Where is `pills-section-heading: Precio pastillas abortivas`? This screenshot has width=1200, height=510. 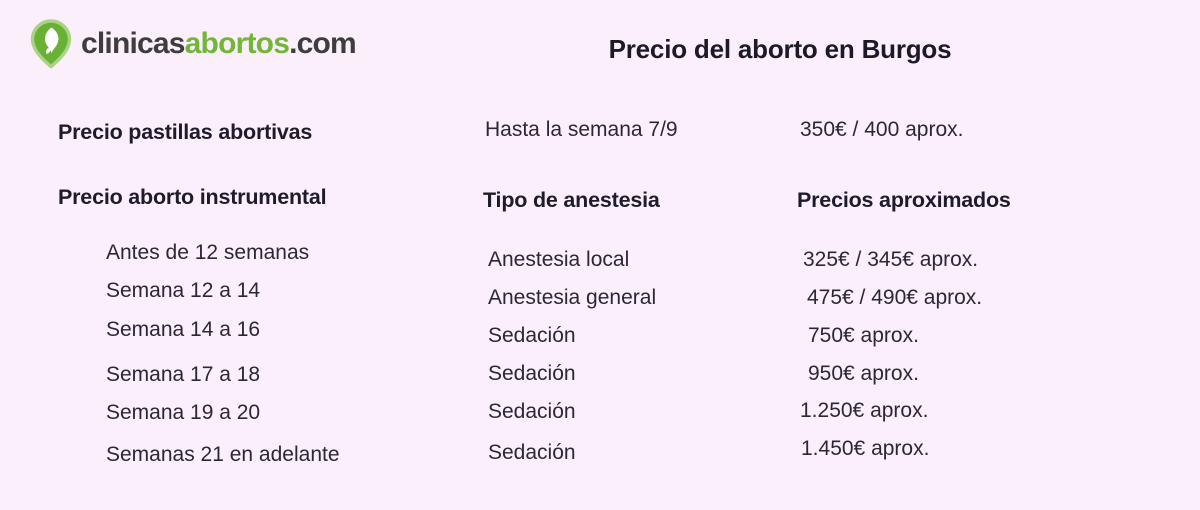 pills-section-heading: Precio pastillas abortivas is located at coordinates (185, 132).